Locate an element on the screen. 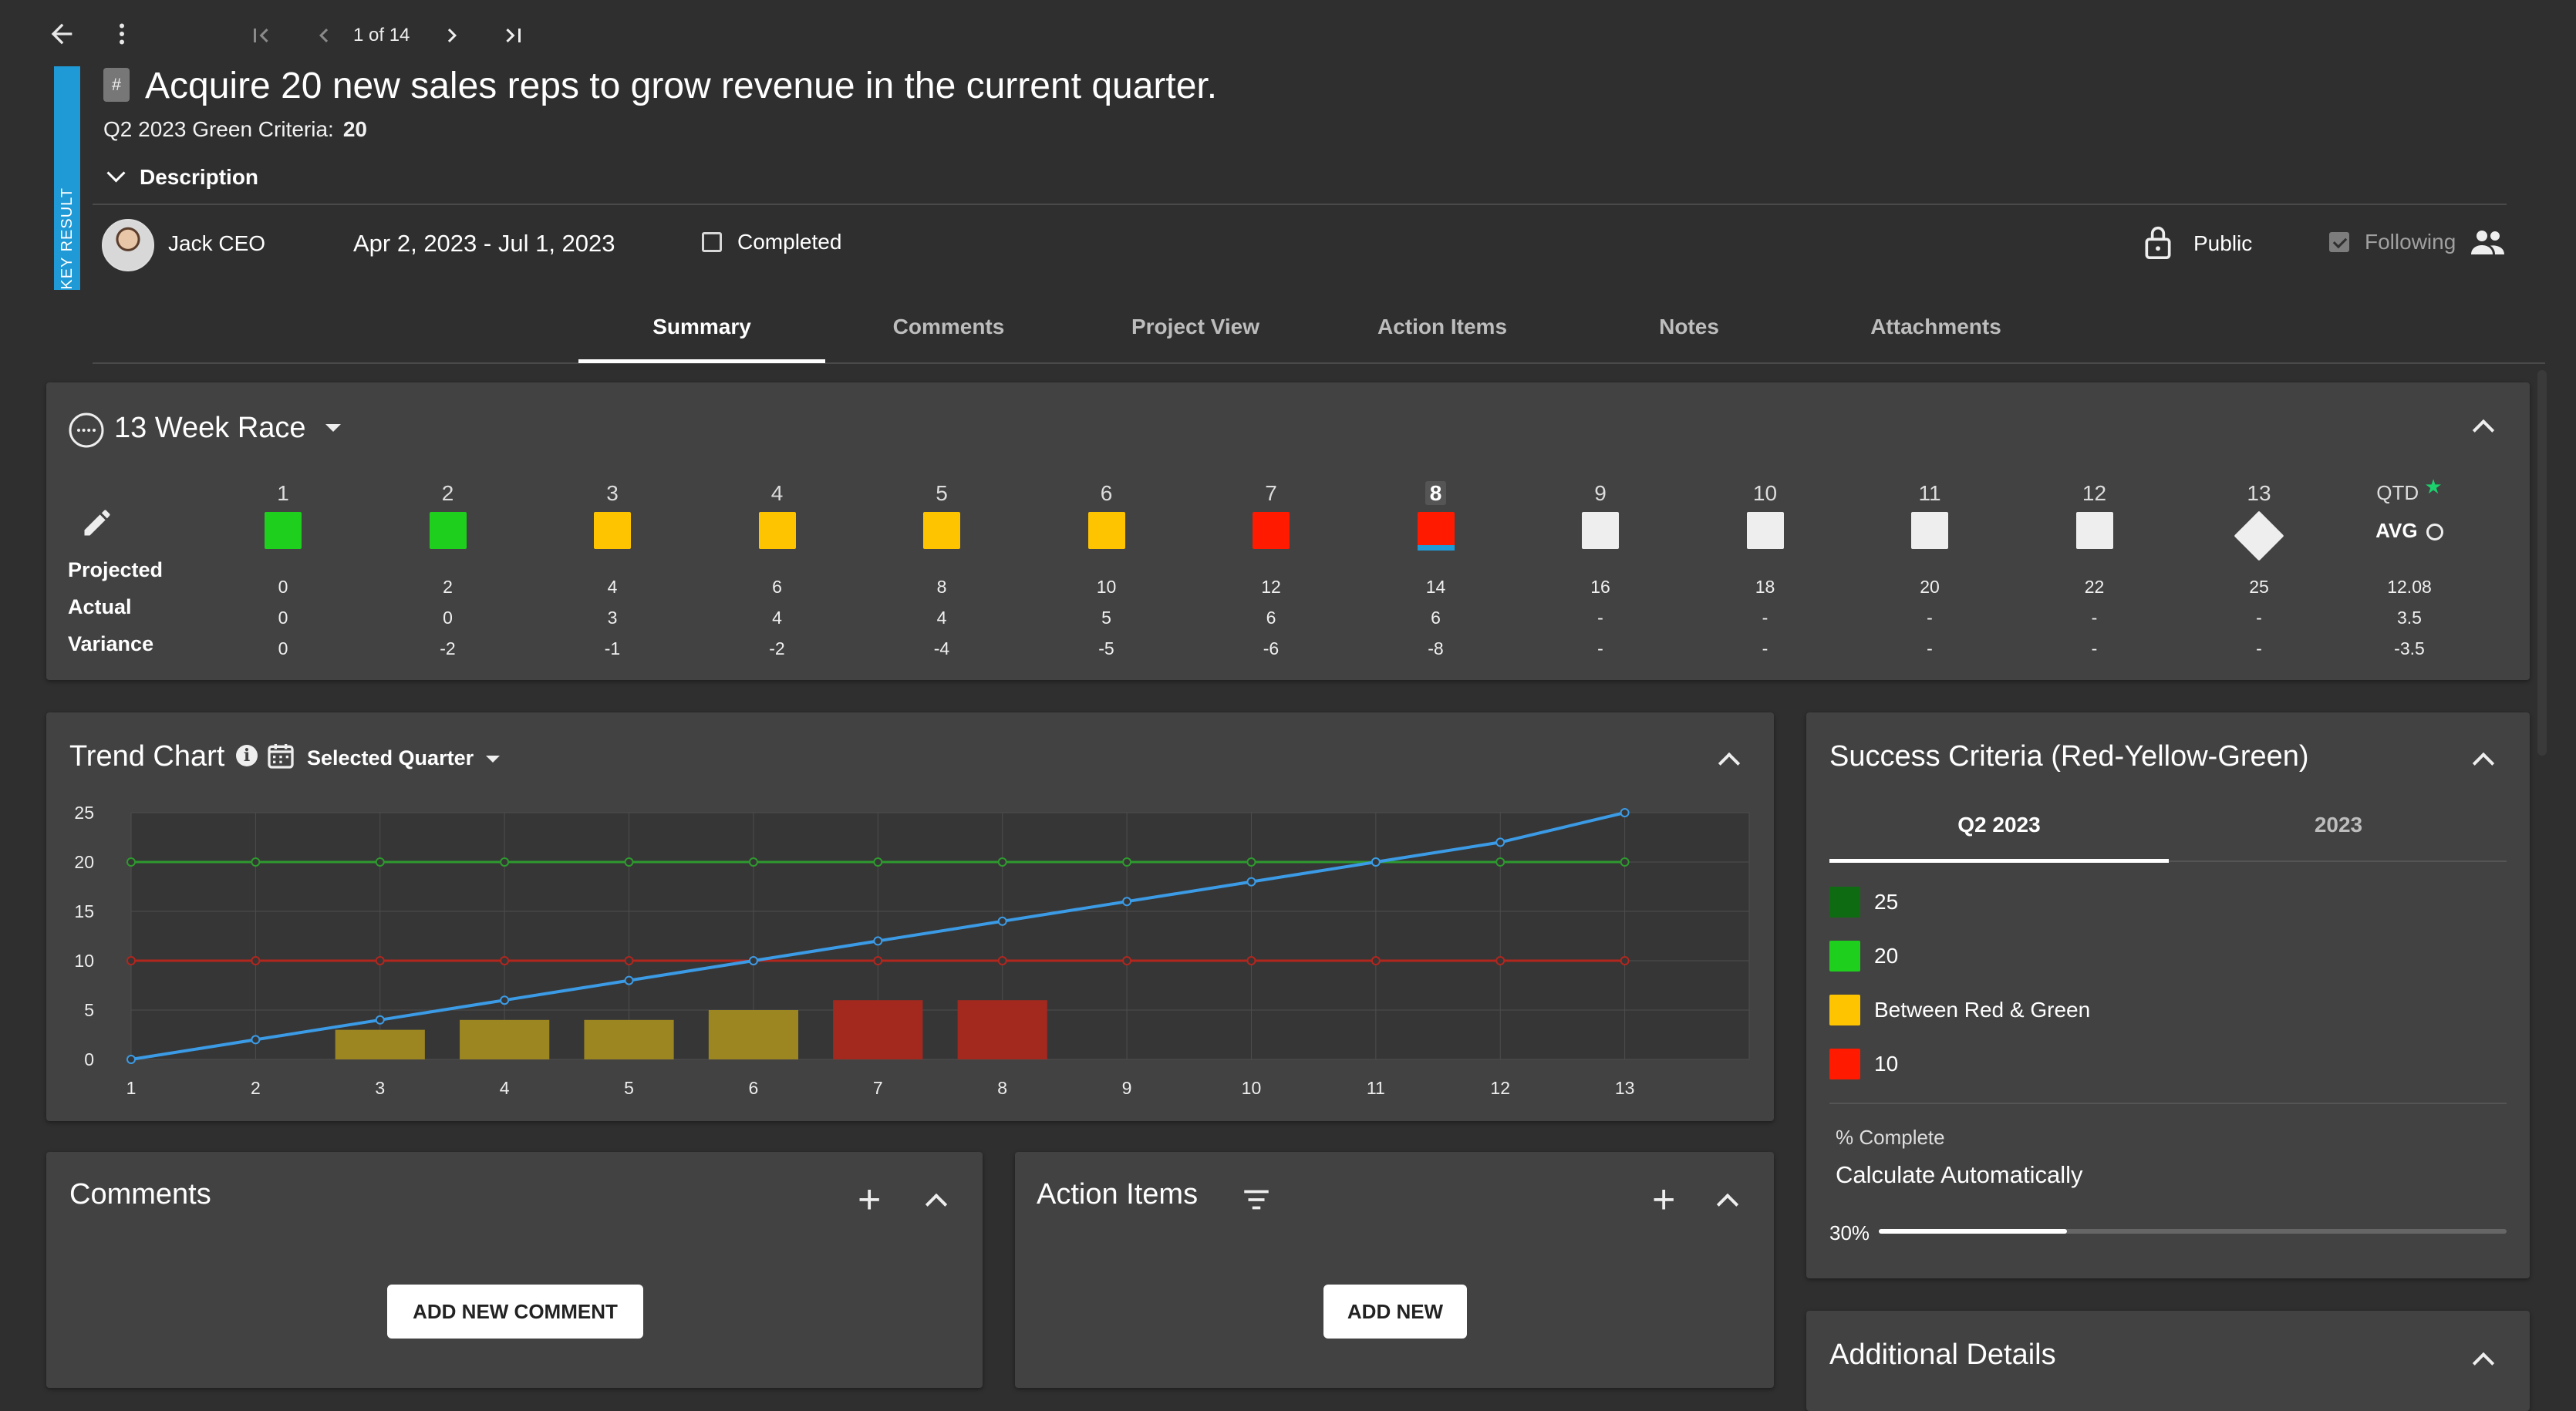 The height and width of the screenshot is (1411, 2576). tab-project-view: Project View is located at coordinates (1195, 326).